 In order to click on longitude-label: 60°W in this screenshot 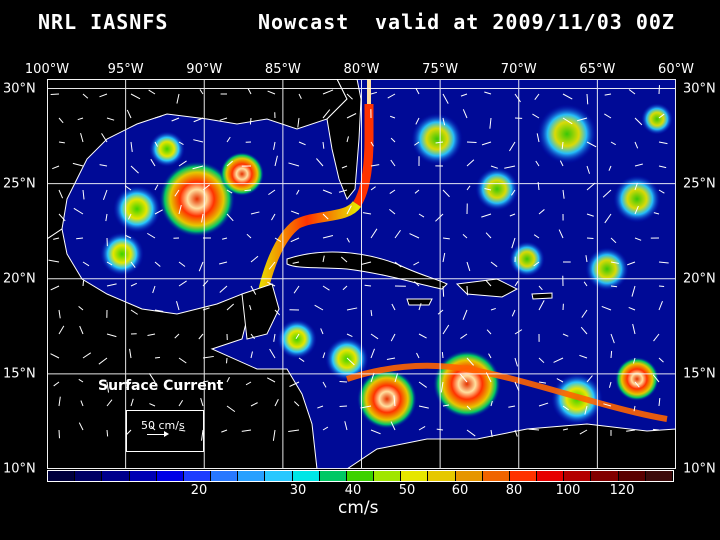, I will do `click(676, 69)`.